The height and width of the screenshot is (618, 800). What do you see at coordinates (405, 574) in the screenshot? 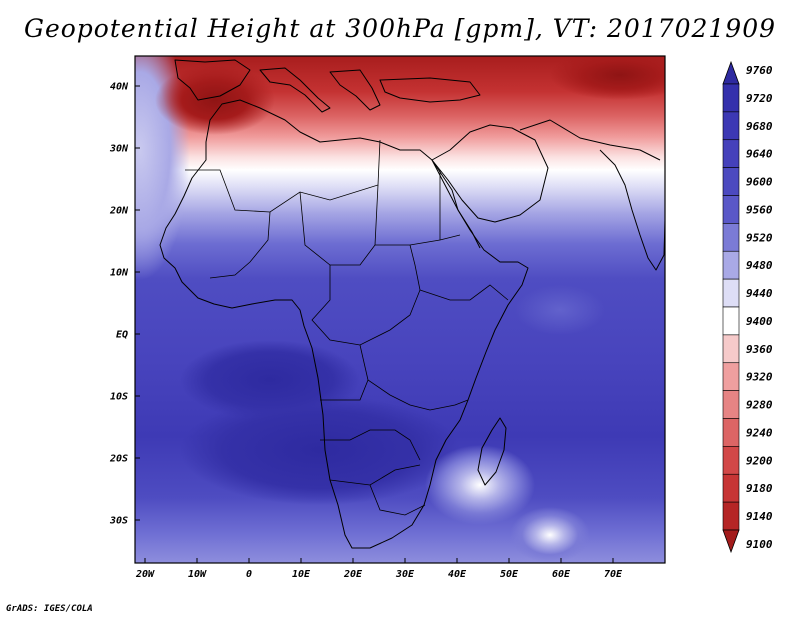
I see `lon-tick-label: 30E` at bounding box center [405, 574].